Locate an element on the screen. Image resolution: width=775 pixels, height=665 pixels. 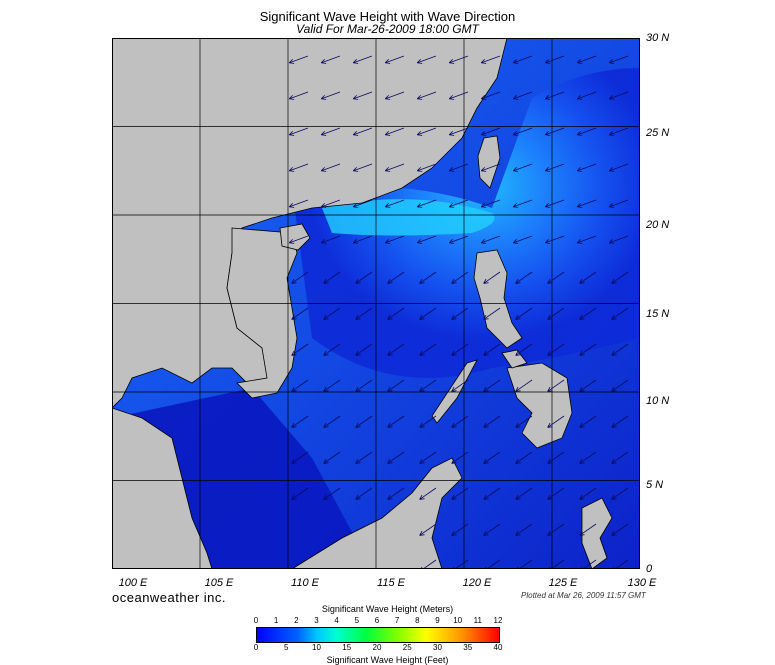
lat-label-25n: 25 N is located at coordinates (658, 133).